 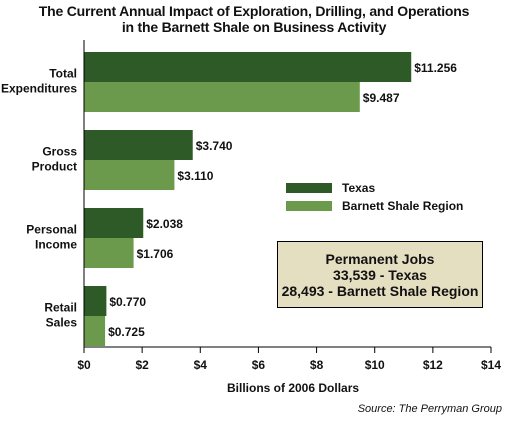 I want to click on legend-swatch-texas, so click(x=309, y=188).